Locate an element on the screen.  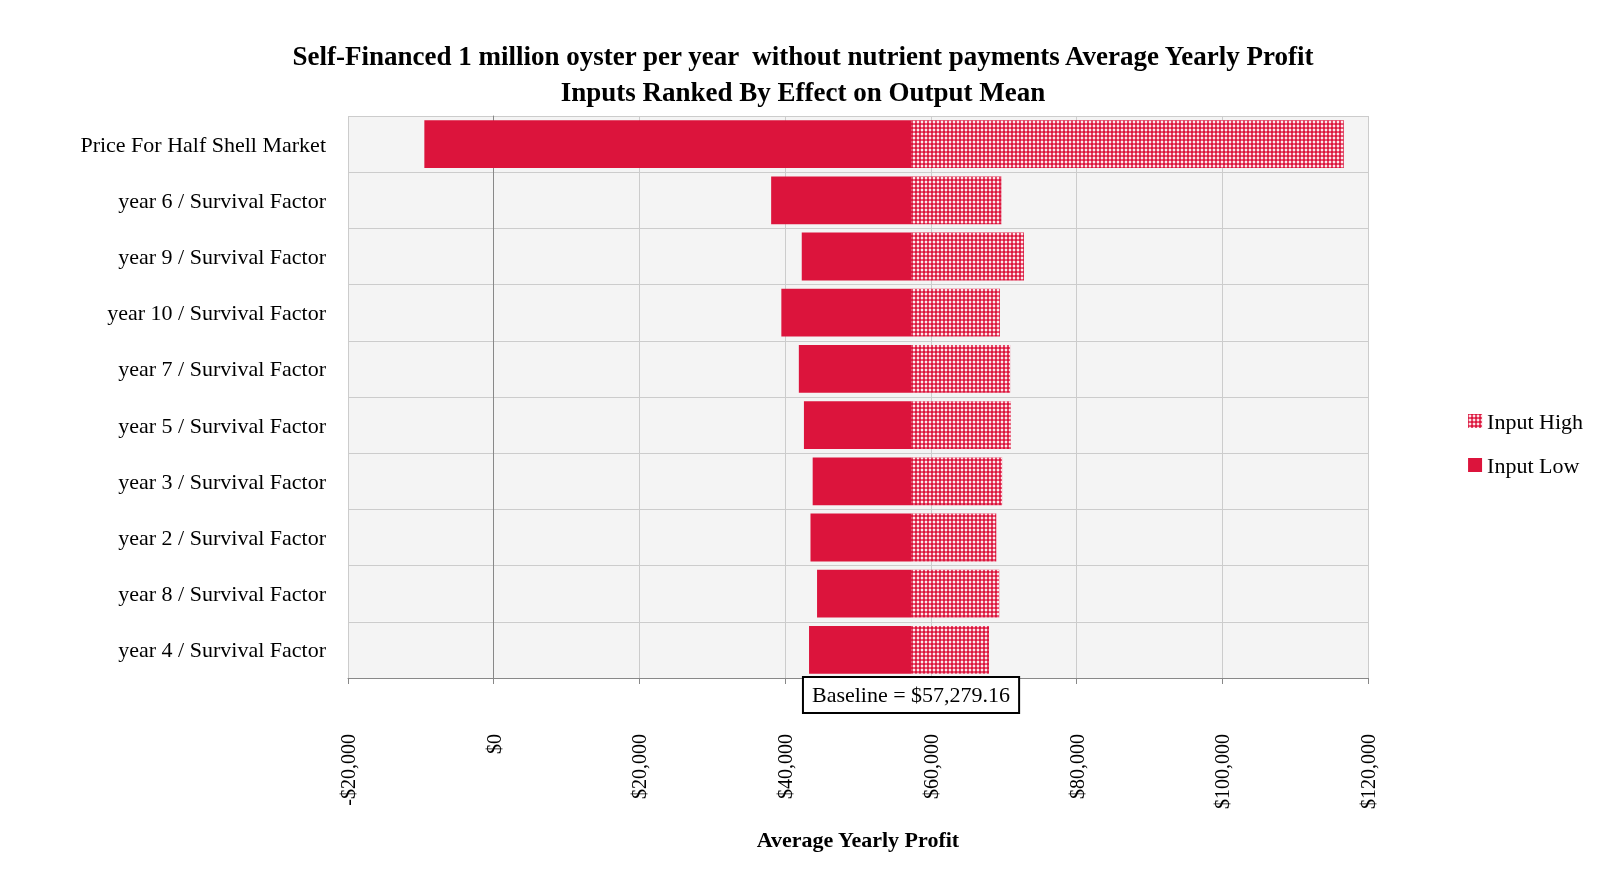
y-tick-label: year 4 / Survival Factor is located at coordinates (222, 650).